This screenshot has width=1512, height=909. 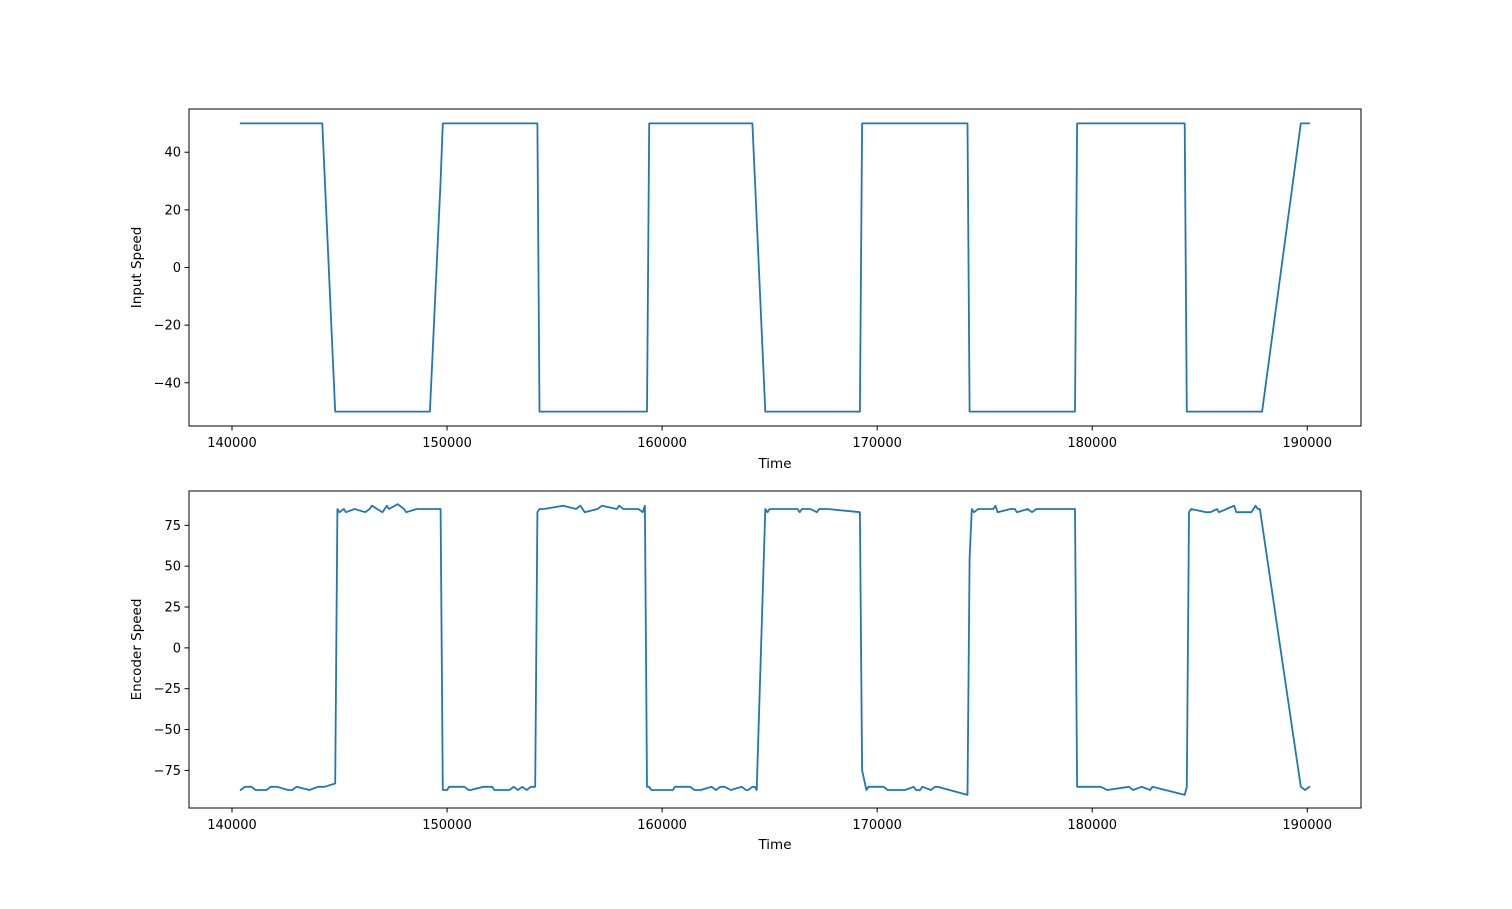 What do you see at coordinates (172, 608) in the screenshot?
I see `encoder-speed-y-tick-label: 25` at bounding box center [172, 608].